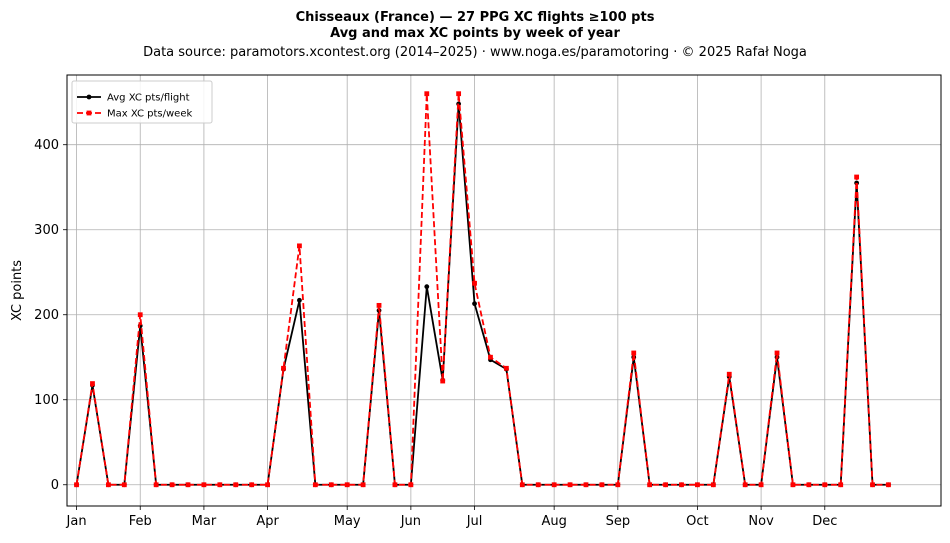 This screenshot has width=950, height=543. What do you see at coordinates (475, 33) in the screenshot?
I see `chart-subtitle: Avg and max XC points by week of year` at bounding box center [475, 33].